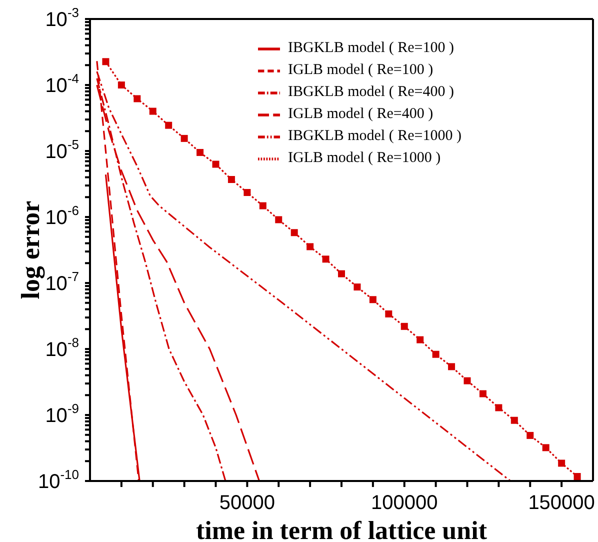  I want to click on legend-label: IBGKLB model ( Re=100 ), so click(371, 48).